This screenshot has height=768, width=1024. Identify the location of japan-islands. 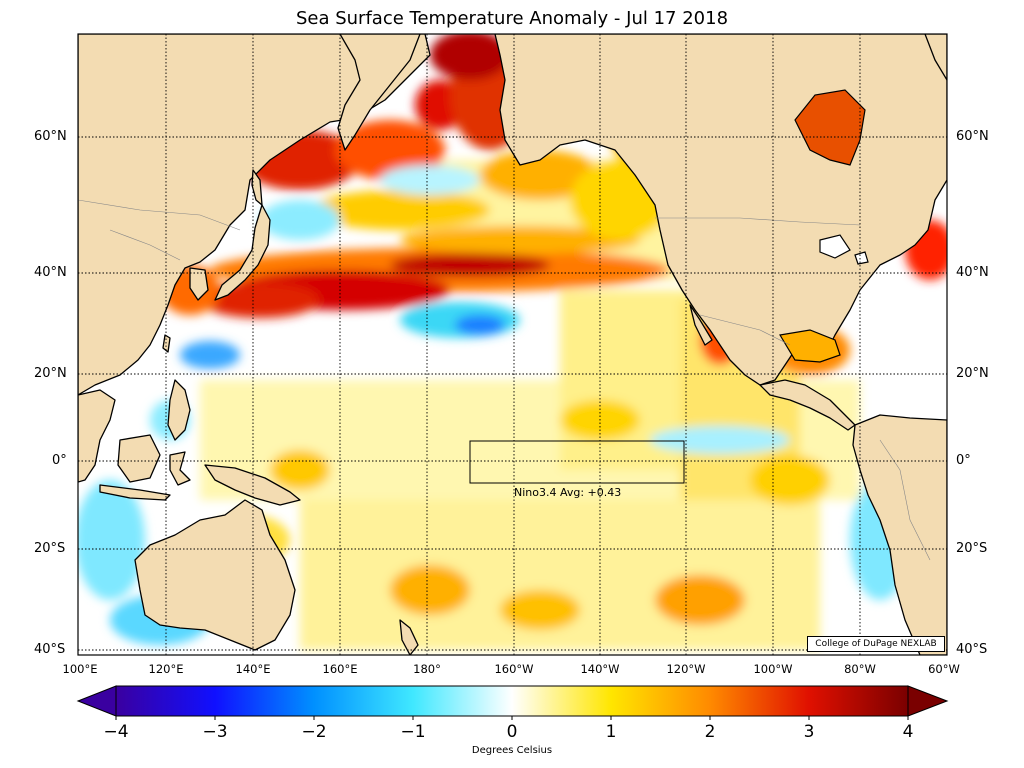
(242, 252).